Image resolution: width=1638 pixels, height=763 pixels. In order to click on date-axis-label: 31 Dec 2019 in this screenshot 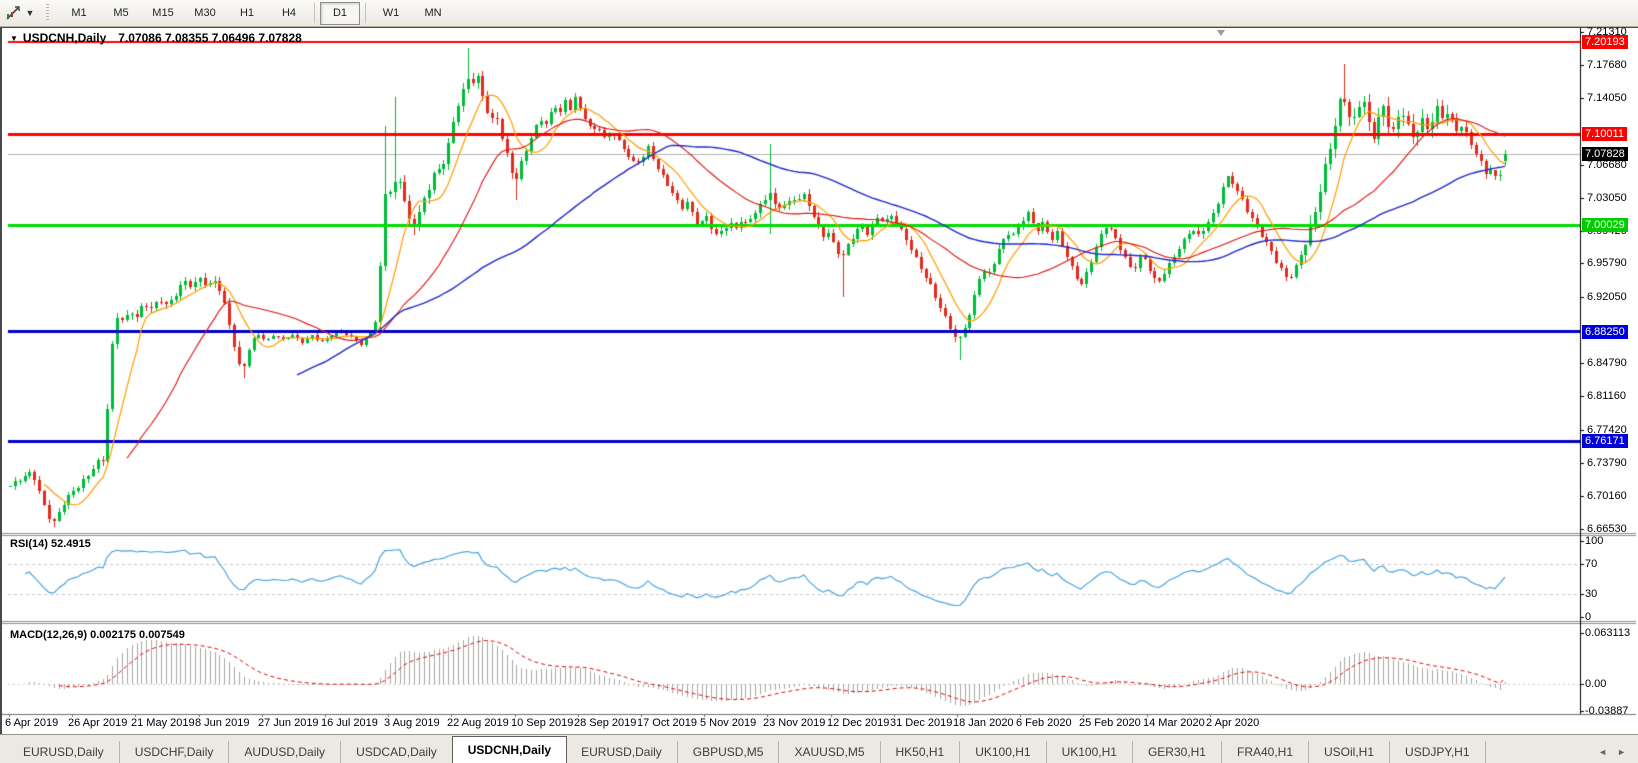, I will do `click(921, 723)`.